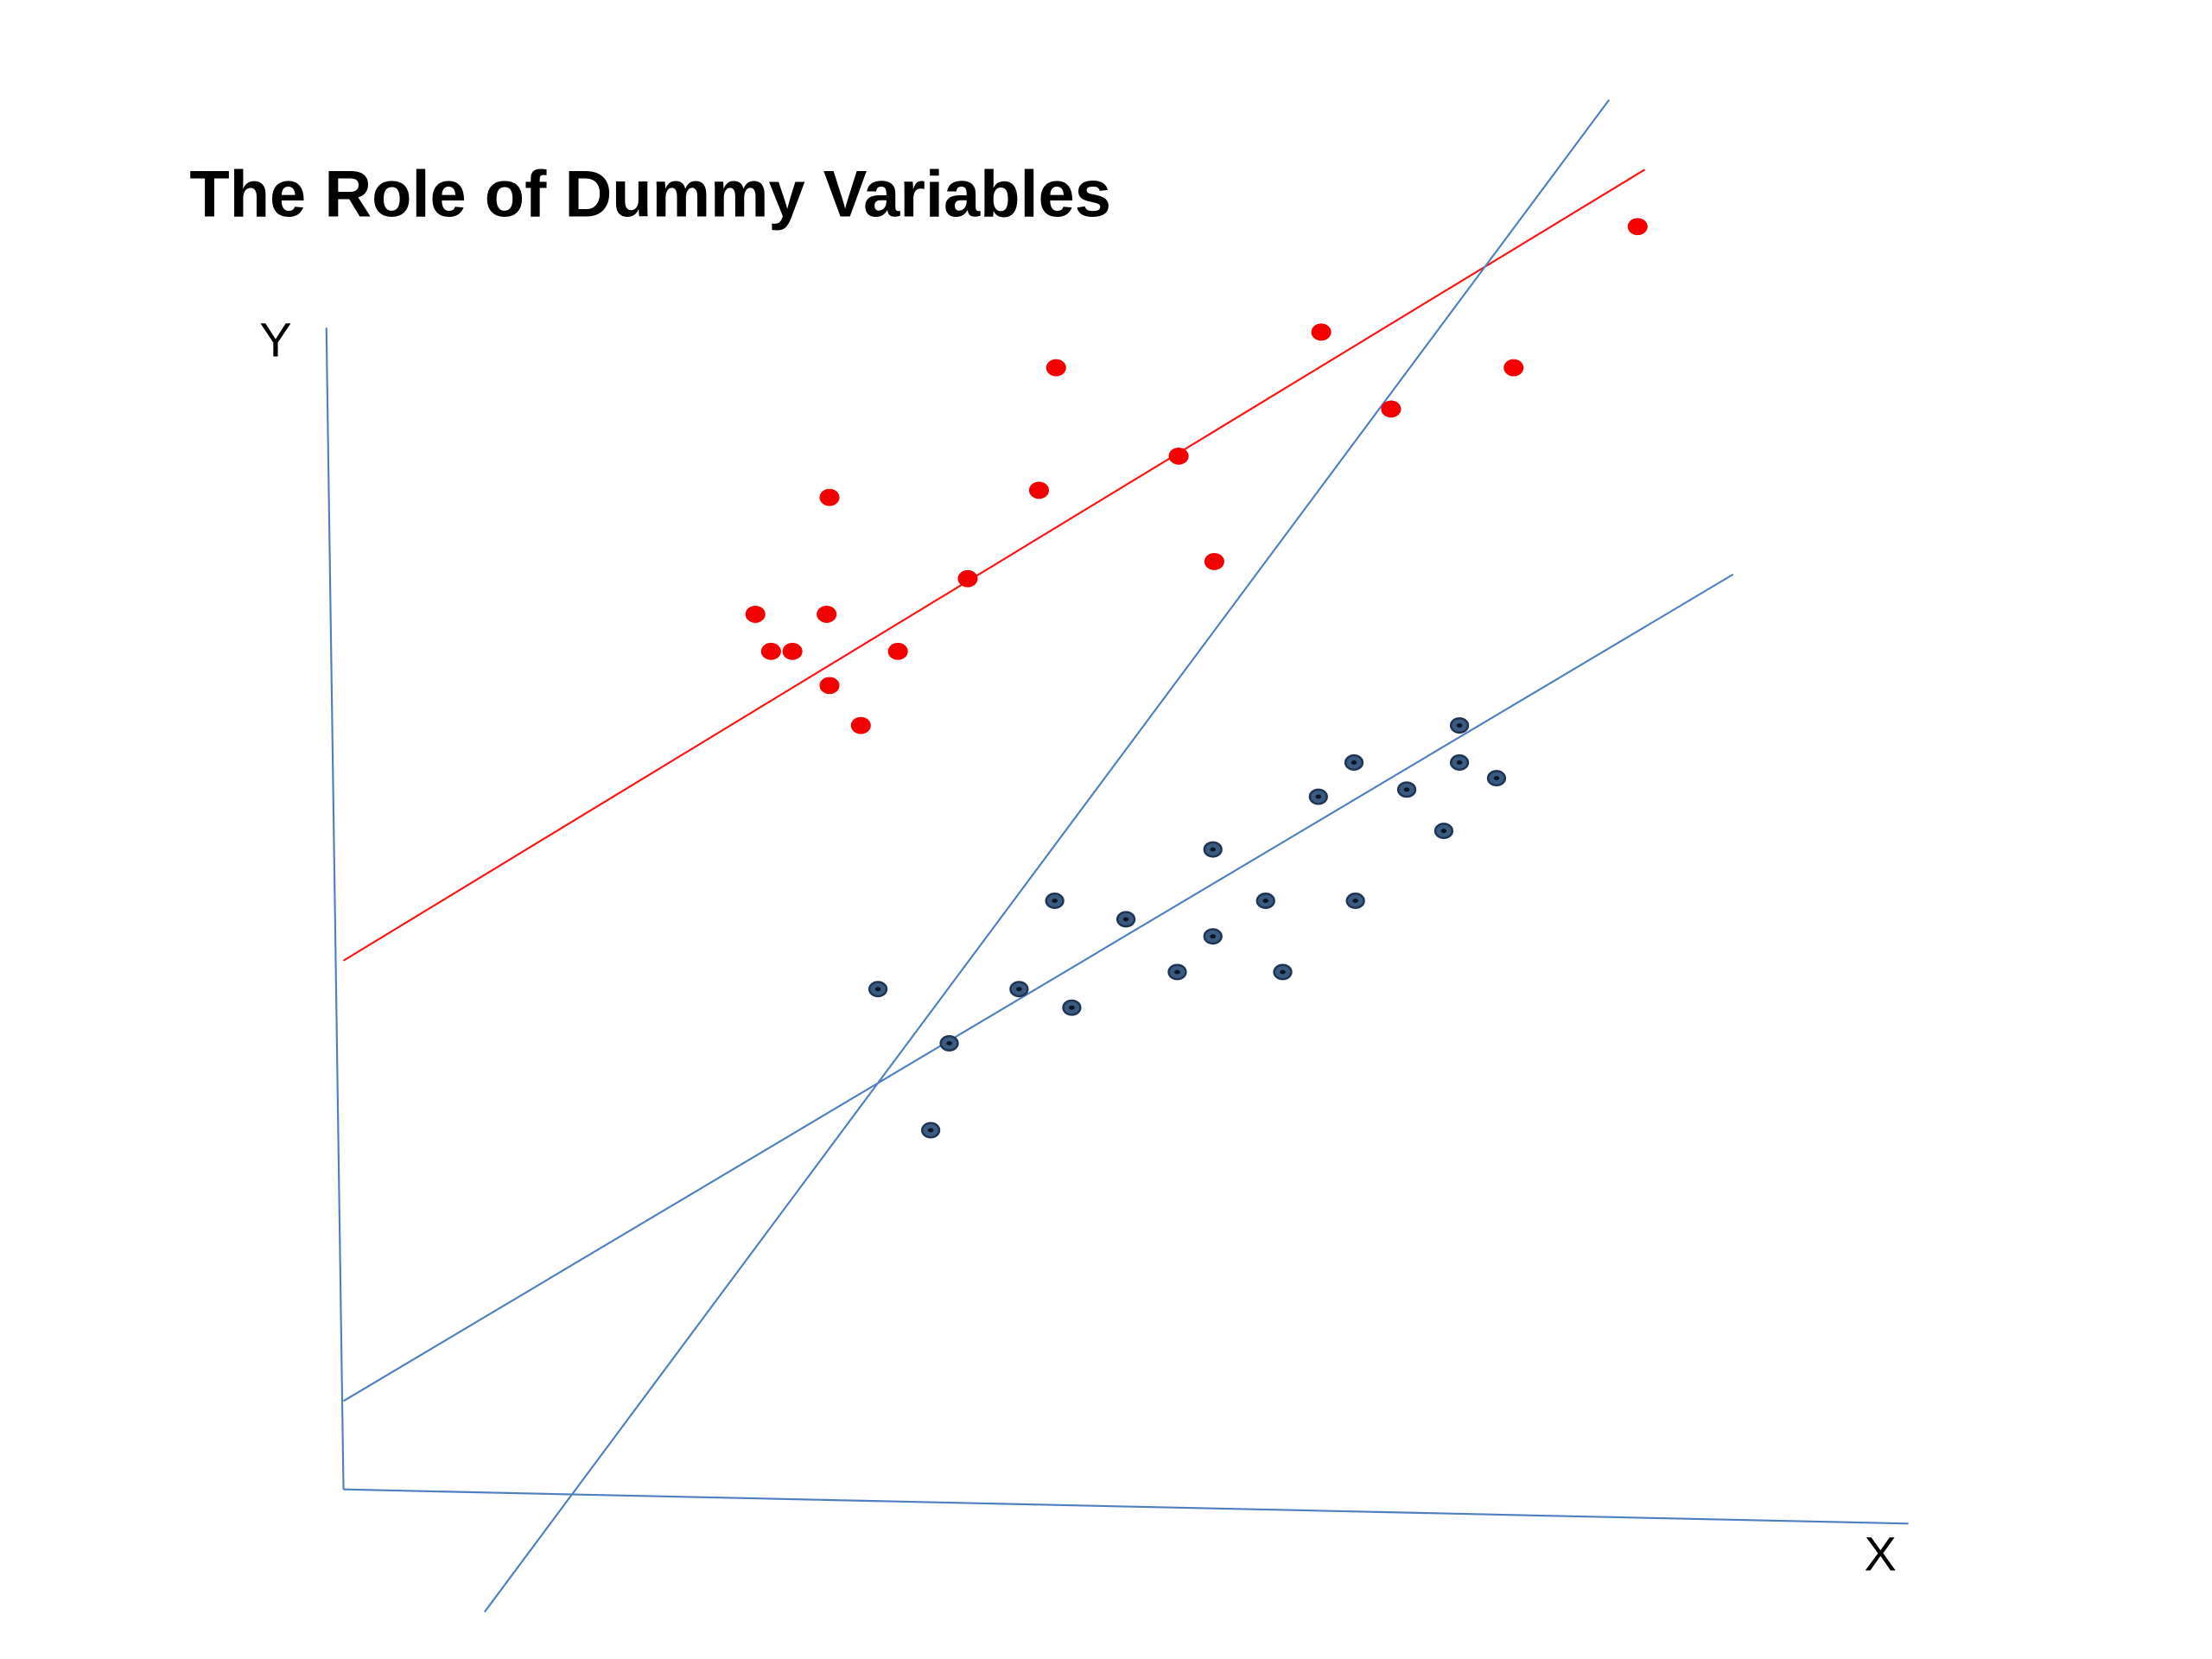  Describe the element at coordinates (335, 909) in the screenshot. I see `y-axis` at that location.